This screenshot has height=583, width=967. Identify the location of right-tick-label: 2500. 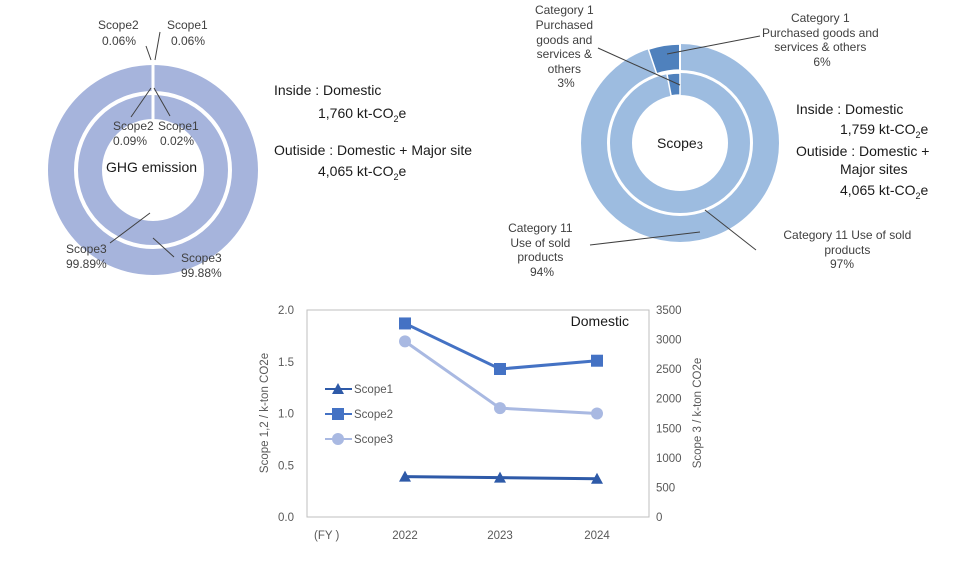
(669, 370).